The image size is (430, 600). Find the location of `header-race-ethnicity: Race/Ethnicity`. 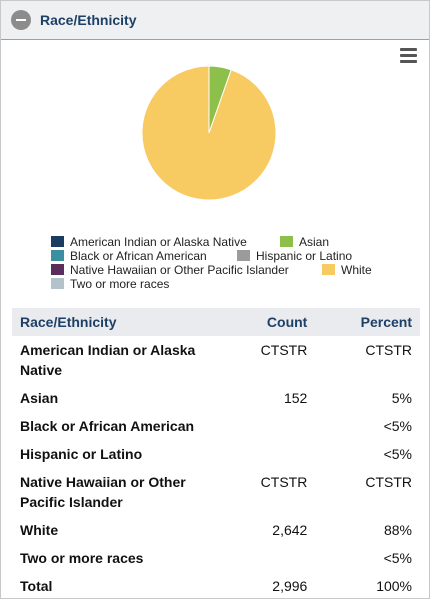

header-race-ethnicity: Race/Ethnicity is located at coordinates (115, 322).